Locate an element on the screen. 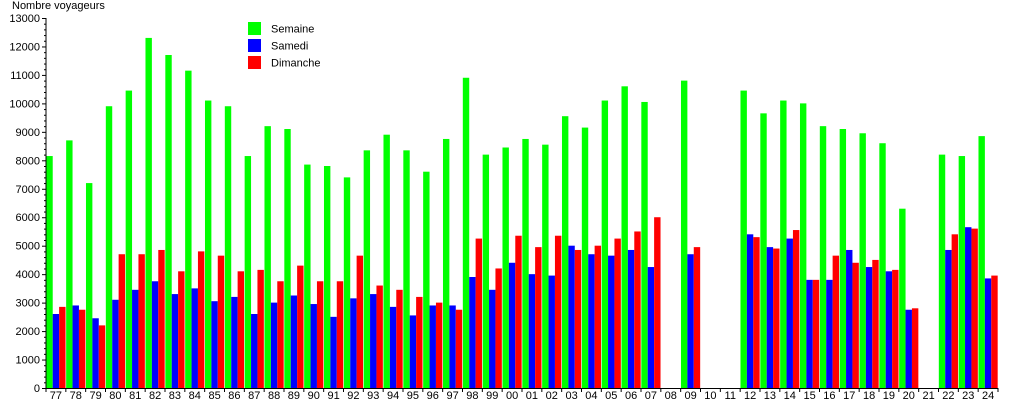 Image resolution: width=1015 pixels, height=400 pixels. y-tick-label: 1000 is located at coordinates (28, 361).